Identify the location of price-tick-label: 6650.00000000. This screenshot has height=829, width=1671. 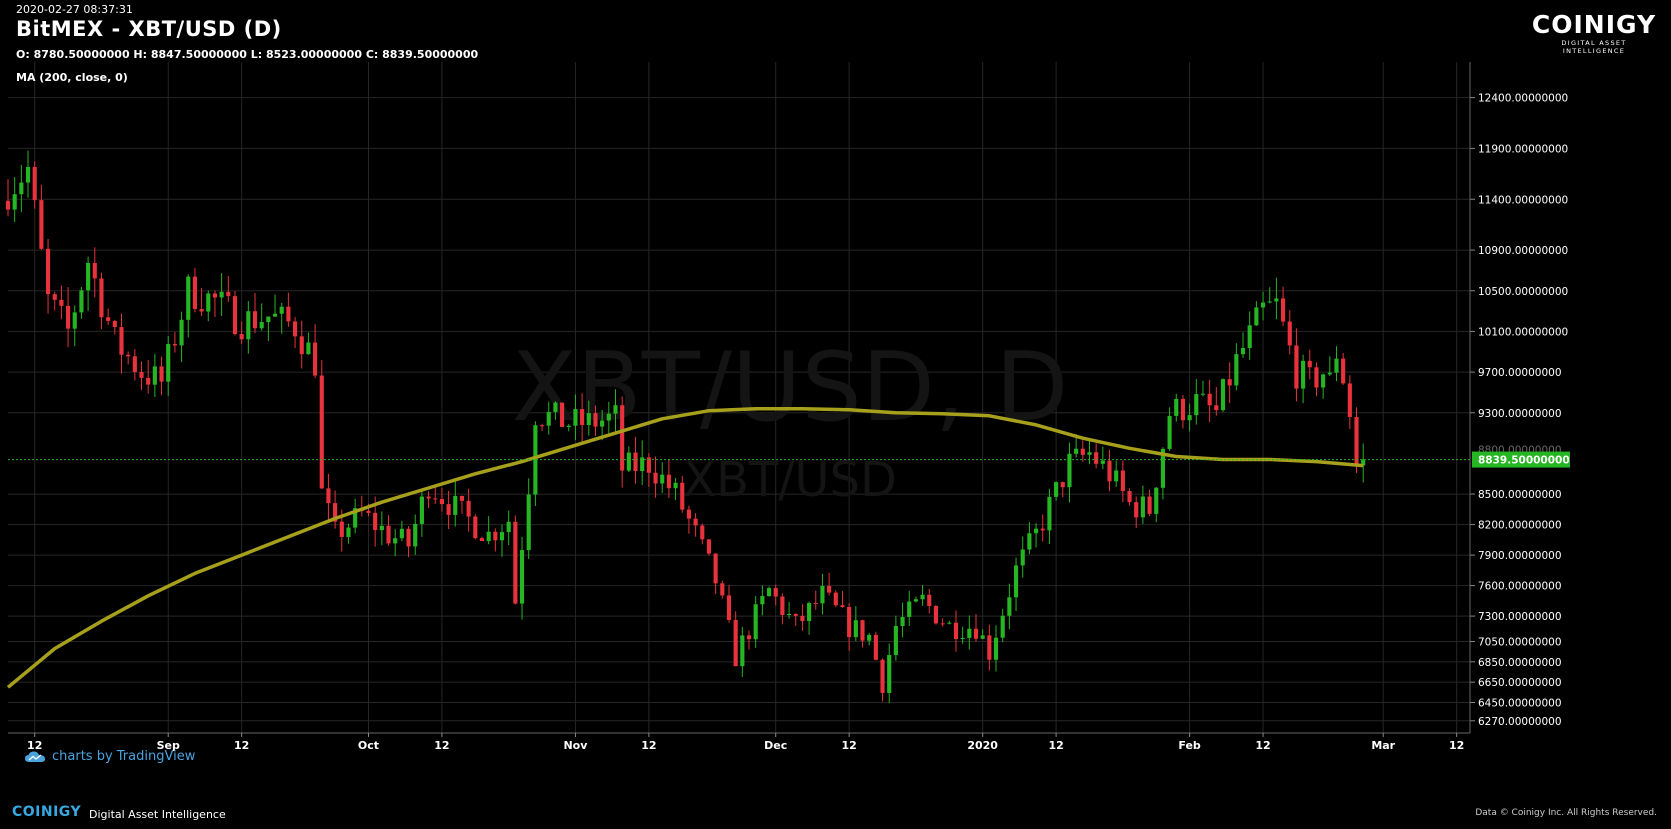
(1520, 683).